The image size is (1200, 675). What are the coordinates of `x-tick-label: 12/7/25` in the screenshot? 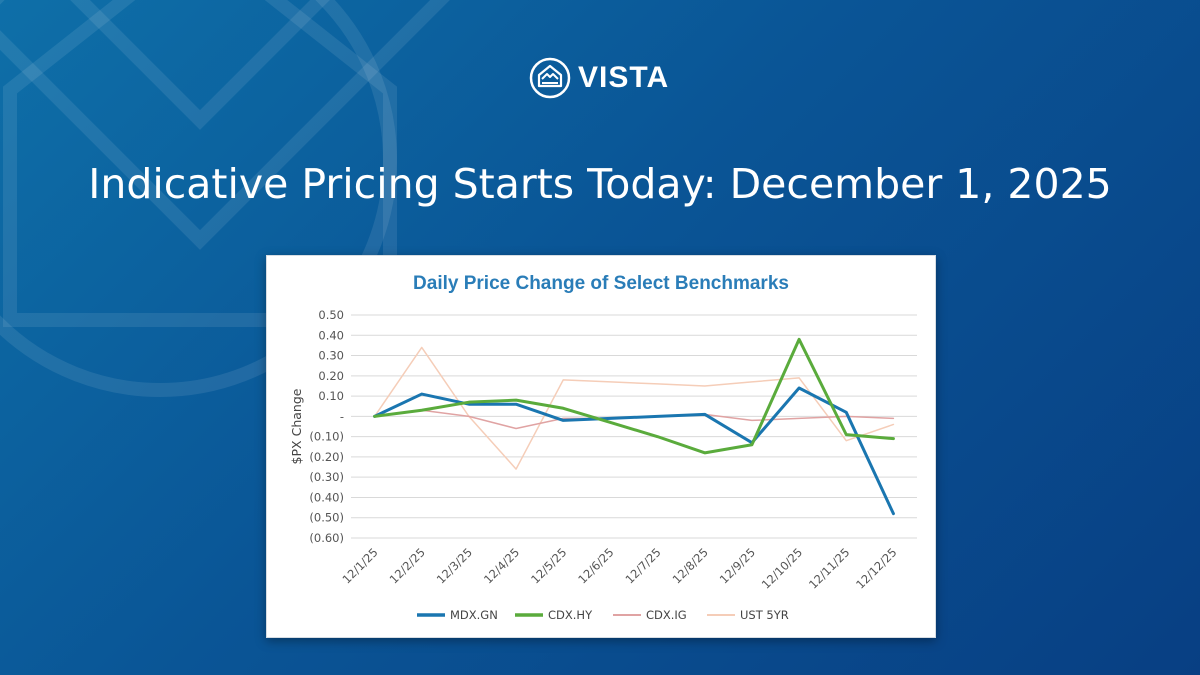 It's located at (642, 565).